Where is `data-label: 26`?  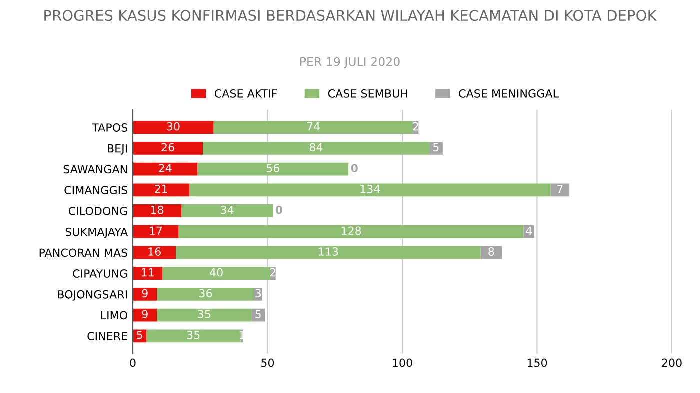
data-label: 26 is located at coordinates (168, 147).